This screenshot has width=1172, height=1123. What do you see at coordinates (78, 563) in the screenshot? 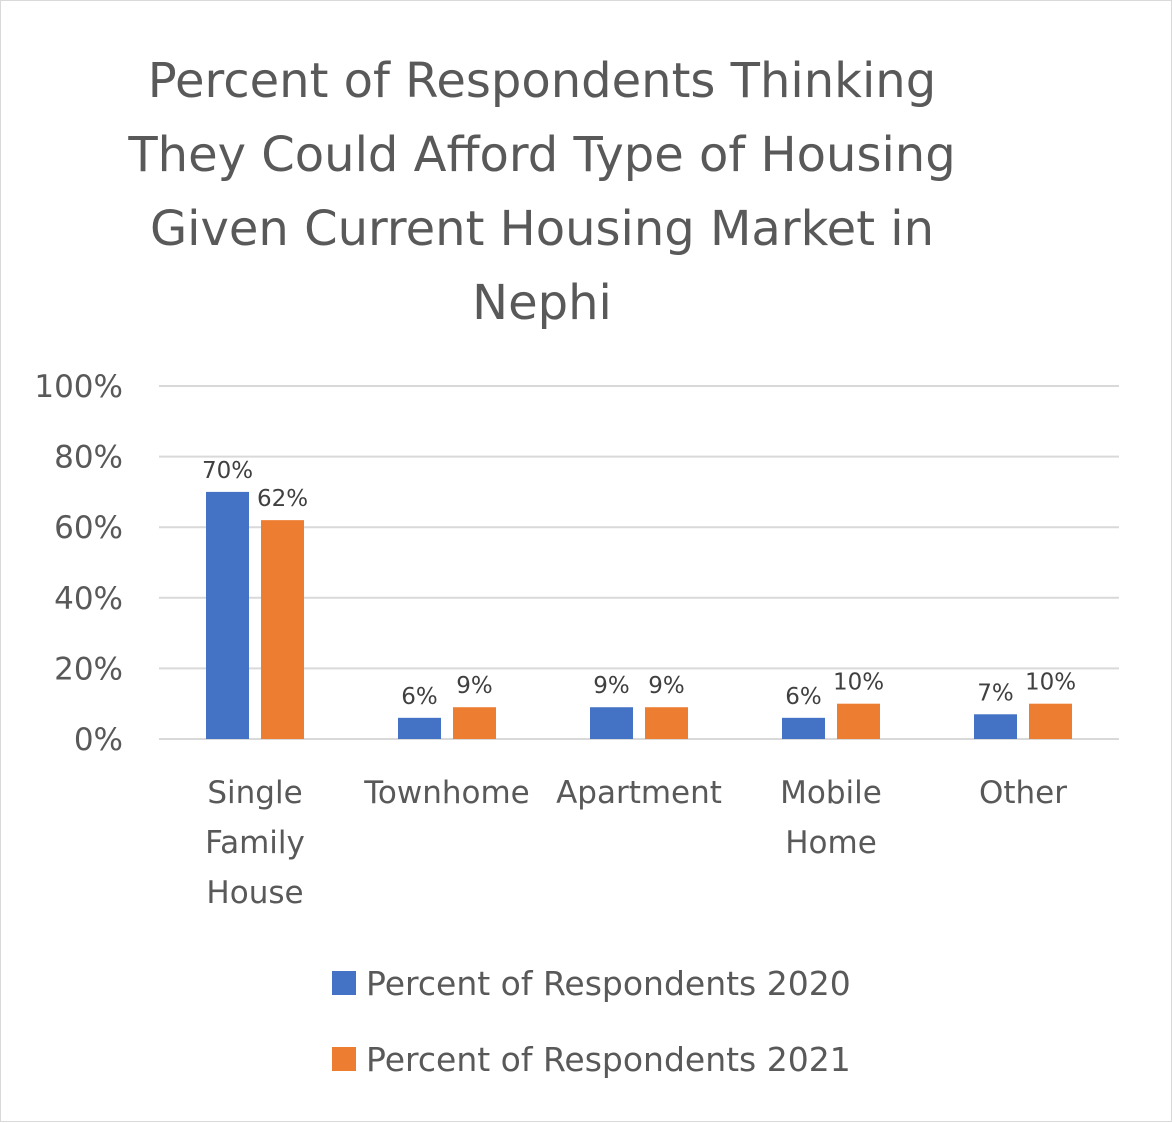
I see `y-axis-ticks: 0% 20% 40% 60% 80% 100%` at bounding box center [78, 563].